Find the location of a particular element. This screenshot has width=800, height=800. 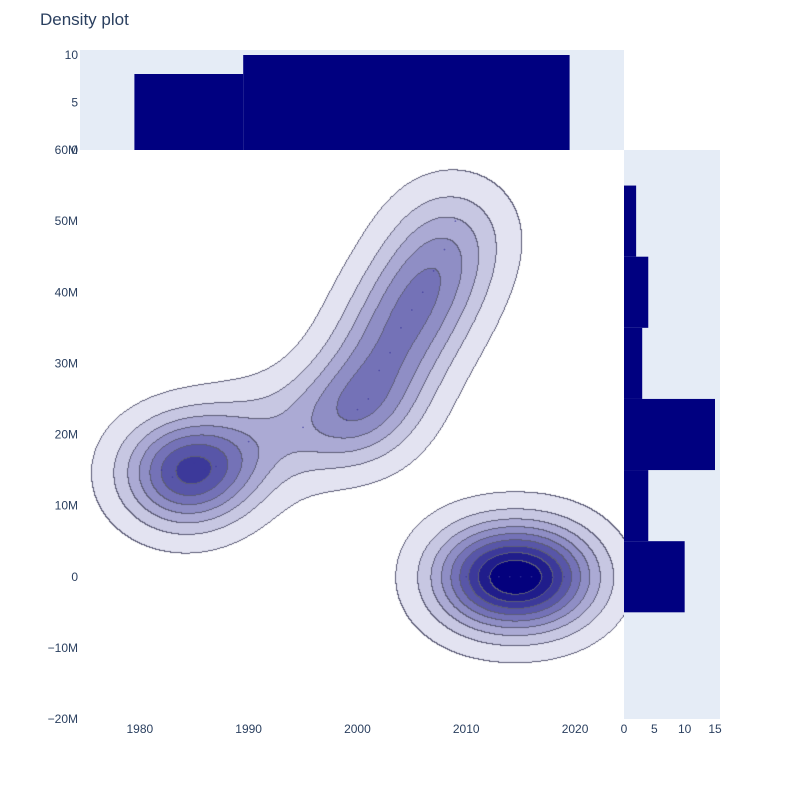

x-tick-label: 2000 is located at coordinates (357, 729).